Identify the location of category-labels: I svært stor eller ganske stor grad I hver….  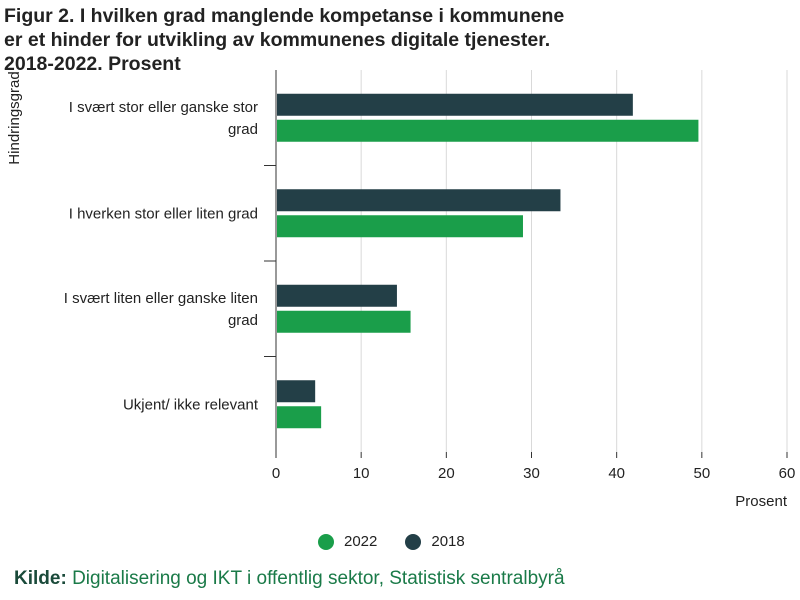
(161, 256).